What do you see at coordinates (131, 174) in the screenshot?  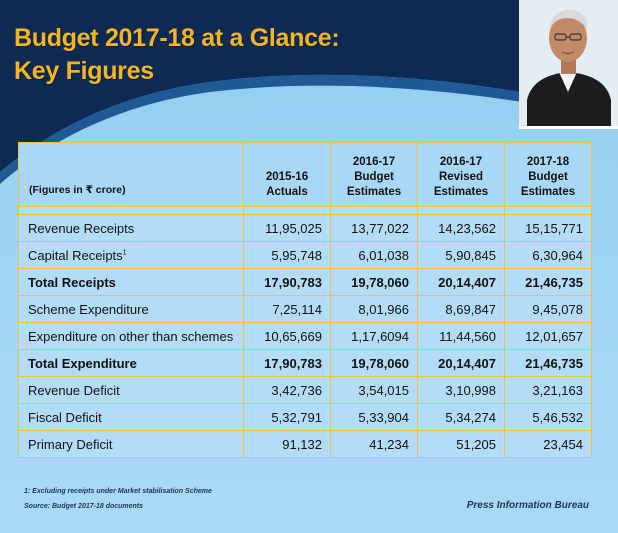 I see `units-label: (Figures in ₹ crore)` at bounding box center [131, 174].